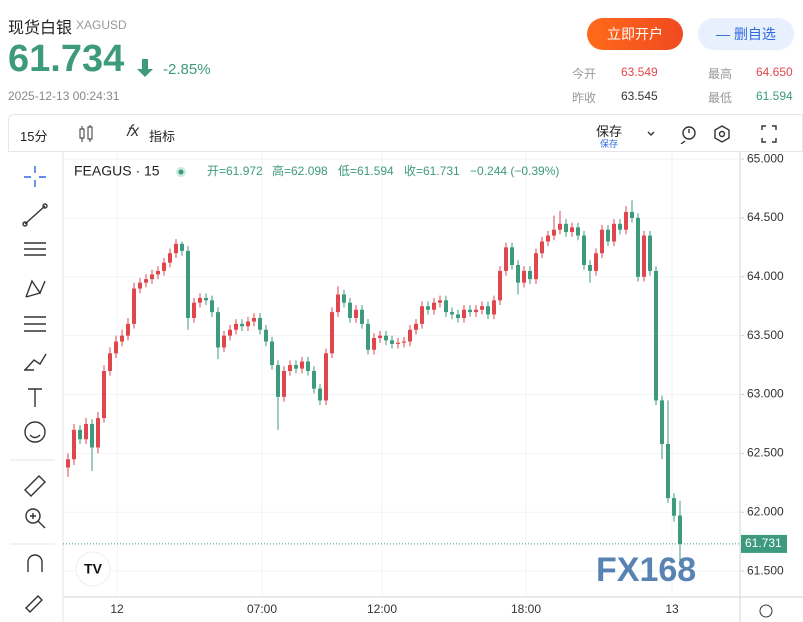 This screenshot has width=803, height=622. What do you see at coordinates (101, 25) in the screenshot?
I see `asset-symbol: XAGUSD` at bounding box center [101, 25].